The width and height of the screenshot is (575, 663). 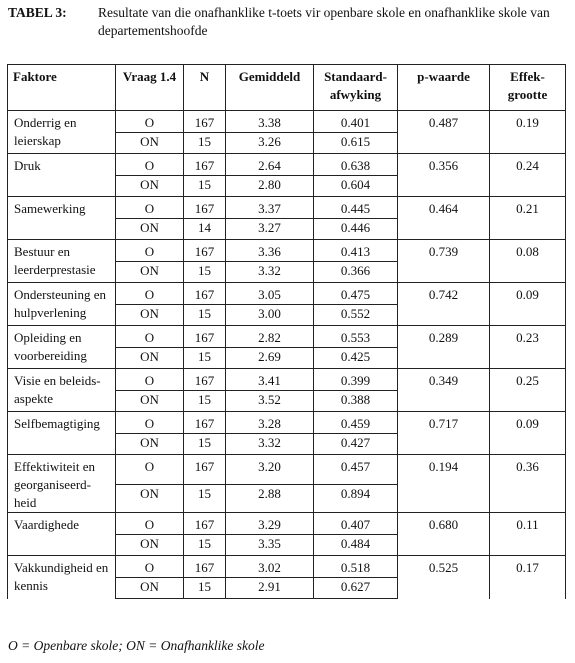 What do you see at coordinates (61, 304) in the screenshot?
I see `factor-cell: Ondersteuning en hulpverlening` at bounding box center [61, 304].